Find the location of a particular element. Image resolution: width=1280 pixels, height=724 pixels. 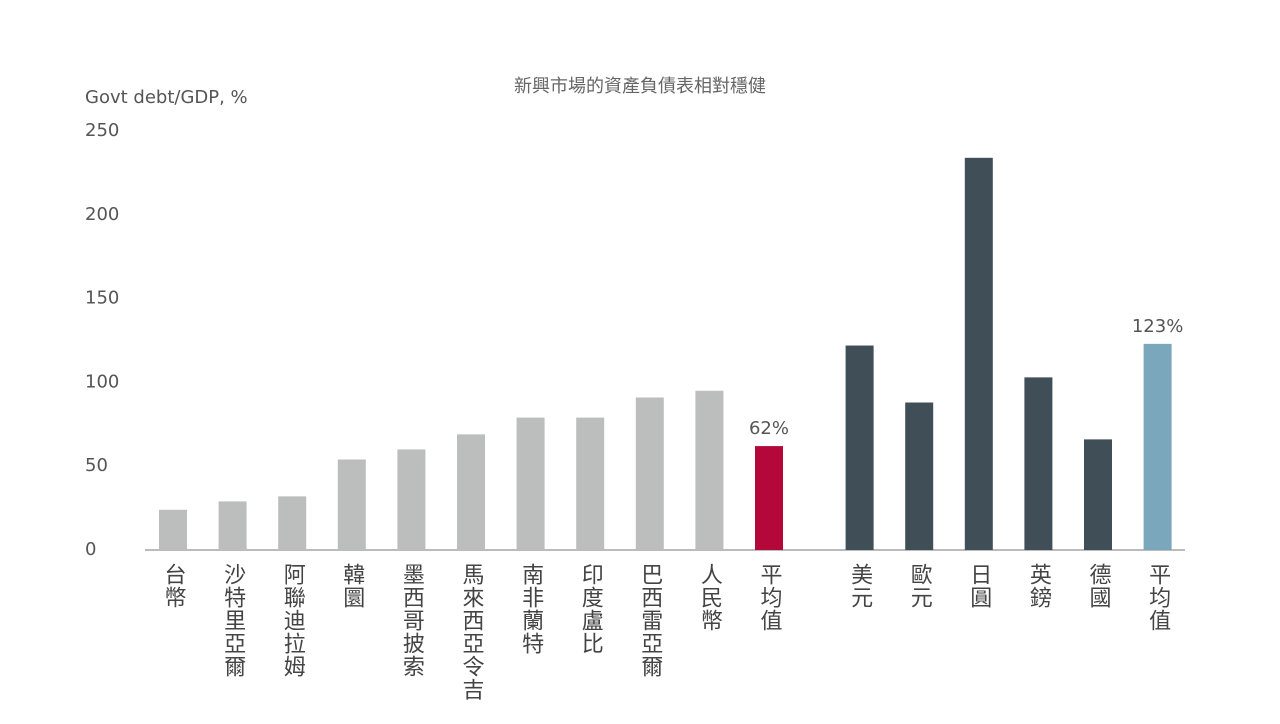

y-tick-label: 100 is located at coordinates (102, 381).